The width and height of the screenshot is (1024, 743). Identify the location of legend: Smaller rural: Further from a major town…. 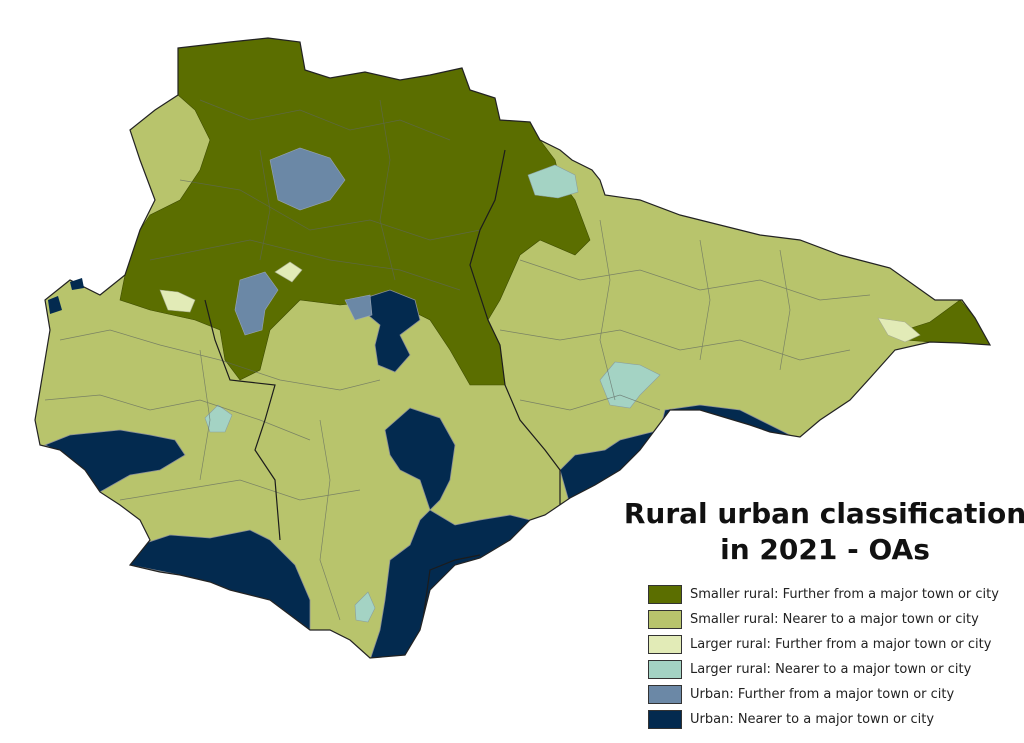
(833, 657).